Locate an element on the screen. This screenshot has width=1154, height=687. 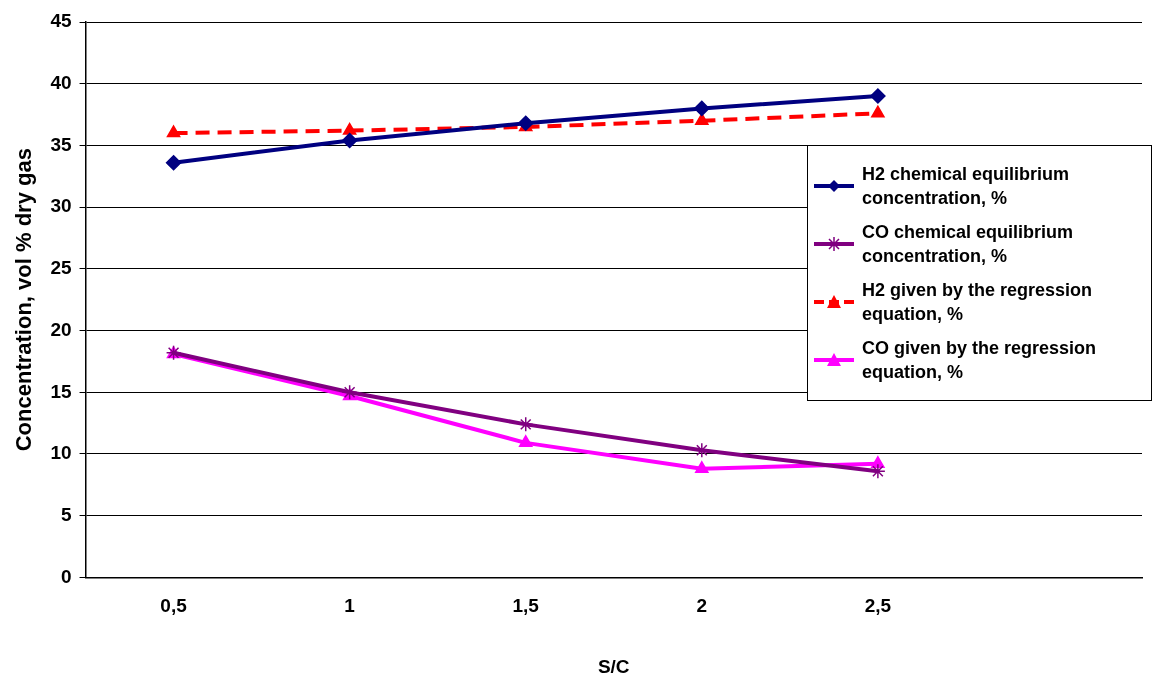
y-tick-label: 40 is located at coordinates (61, 82).